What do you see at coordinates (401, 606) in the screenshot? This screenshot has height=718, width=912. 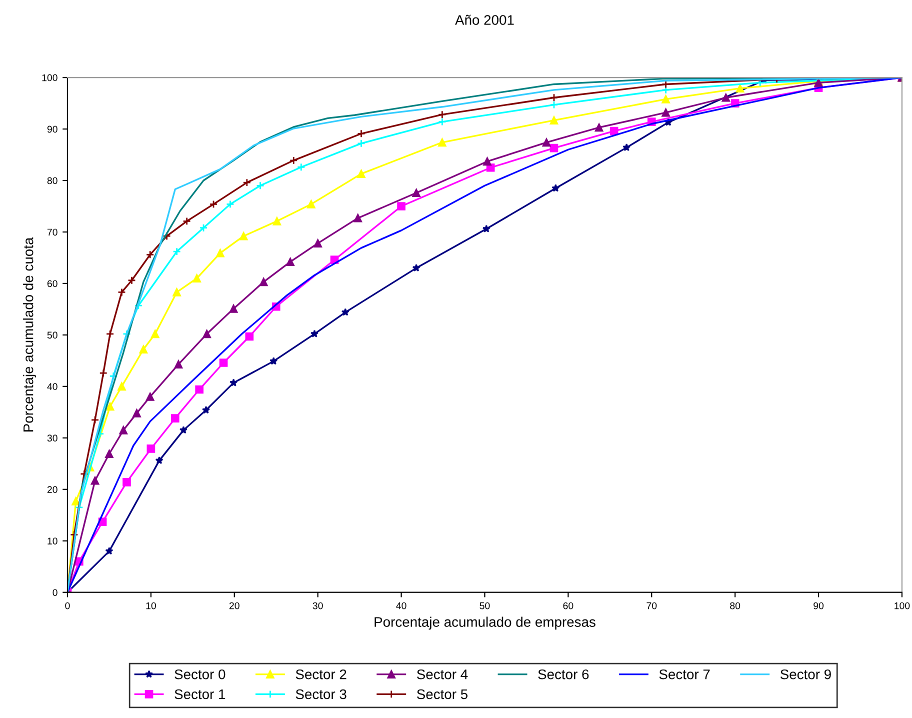 I see `x-tick-label: 40` at bounding box center [401, 606].